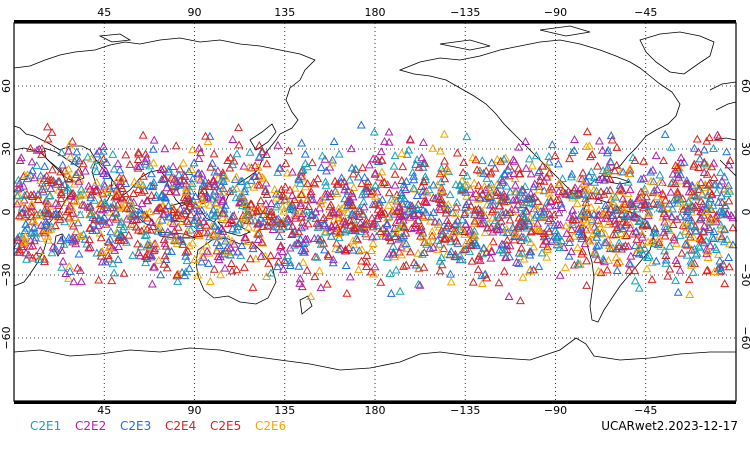 This screenshot has height=450, width=750. Describe the element at coordinates (375, 21) in the screenshot. I see `top-axis-bar` at that location.